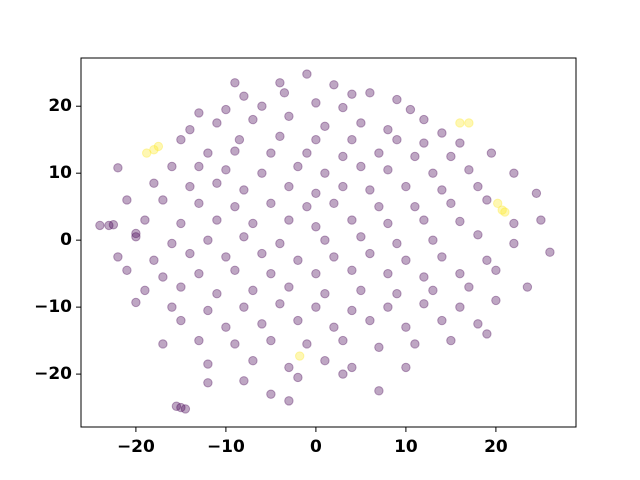 The width and height of the screenshot is (640, 480). I want to click on y-tick-label: 10, so click(60, 173).